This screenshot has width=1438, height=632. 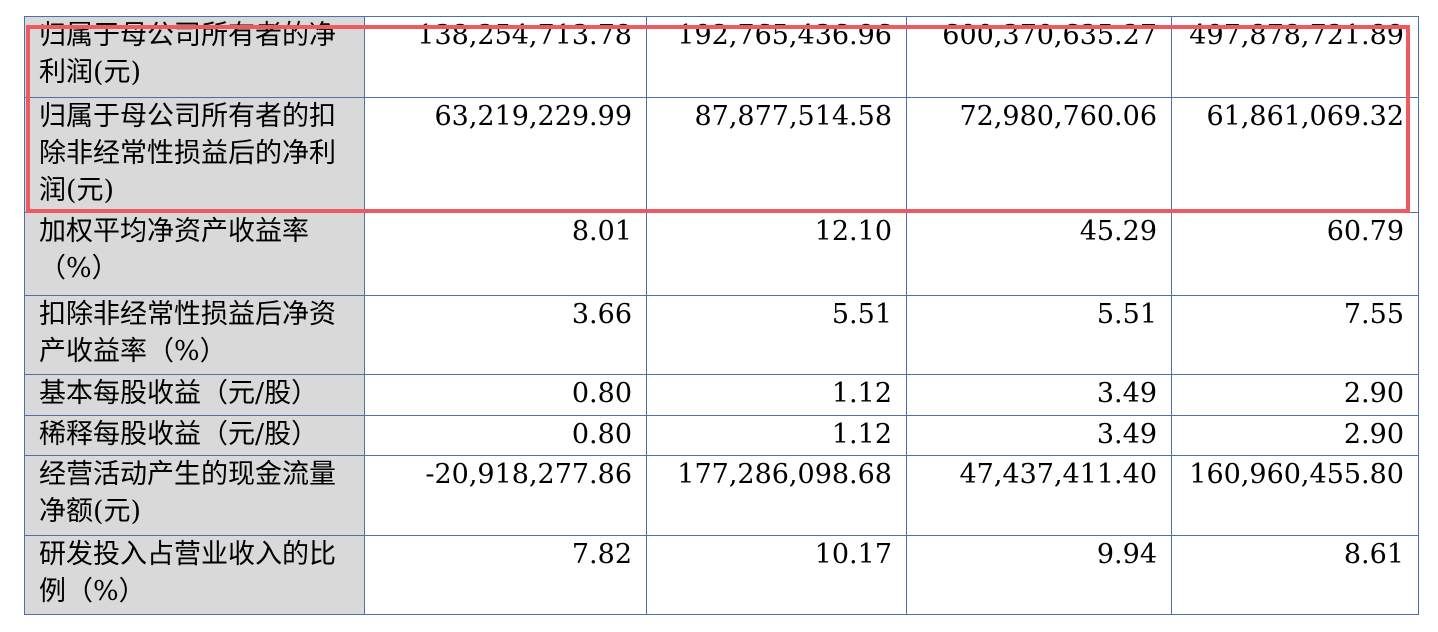 What do you see at coordinates (194, 435) in the screenshot?
I see `row-label: 稀释每股收益（元/股）` at bounding box center [194, 435].